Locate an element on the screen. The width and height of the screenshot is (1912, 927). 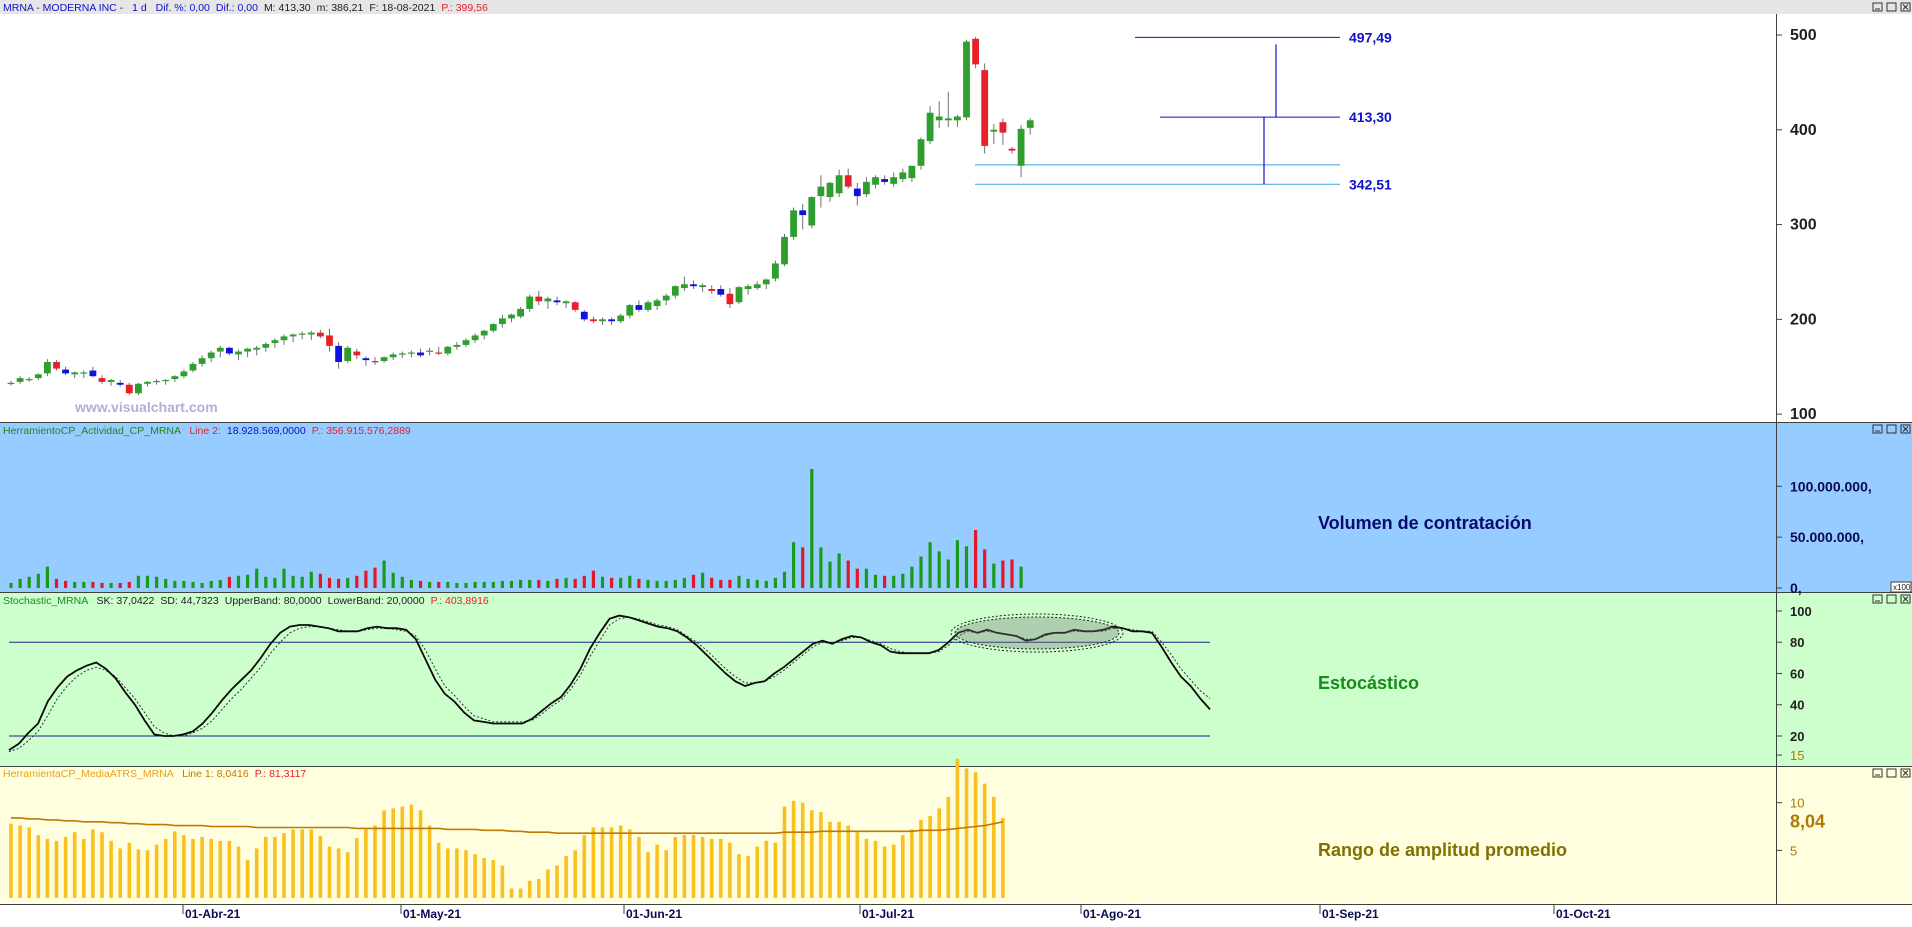
y-tick-label: 100 is located at coordinates (1801, 611).